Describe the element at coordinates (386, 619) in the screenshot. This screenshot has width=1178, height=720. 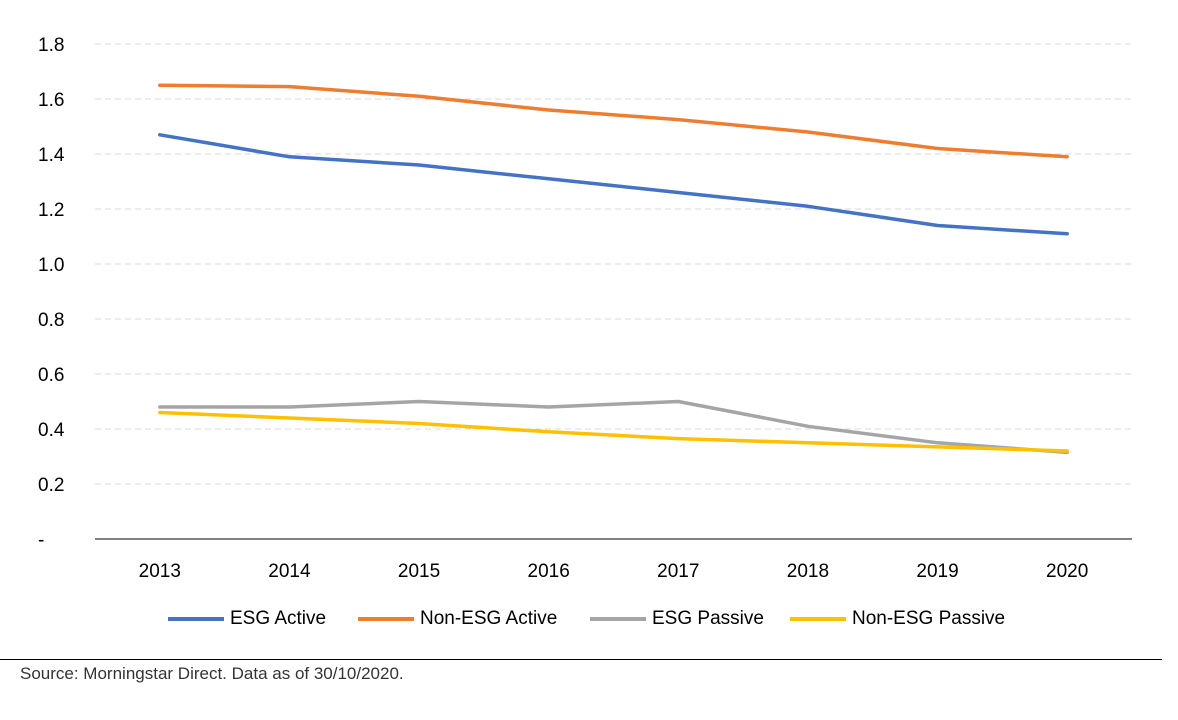
I see `legend-swatch-non-esg-active` at that location.